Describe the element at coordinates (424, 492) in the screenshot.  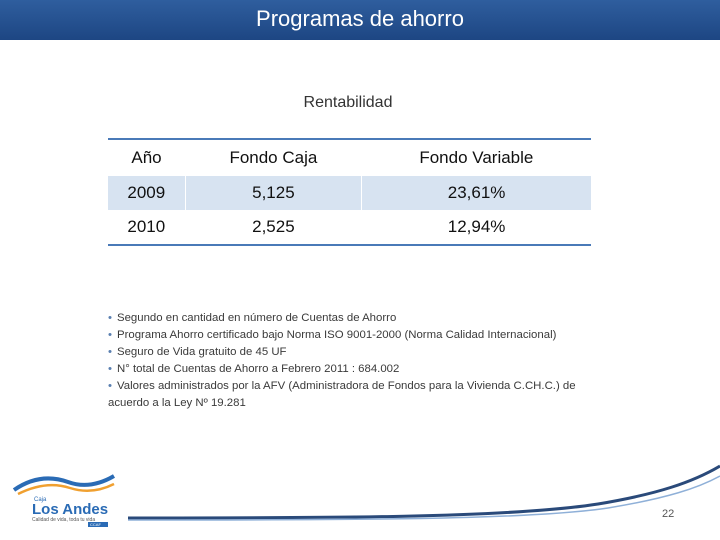
I see `footer-swoosh` at that location.